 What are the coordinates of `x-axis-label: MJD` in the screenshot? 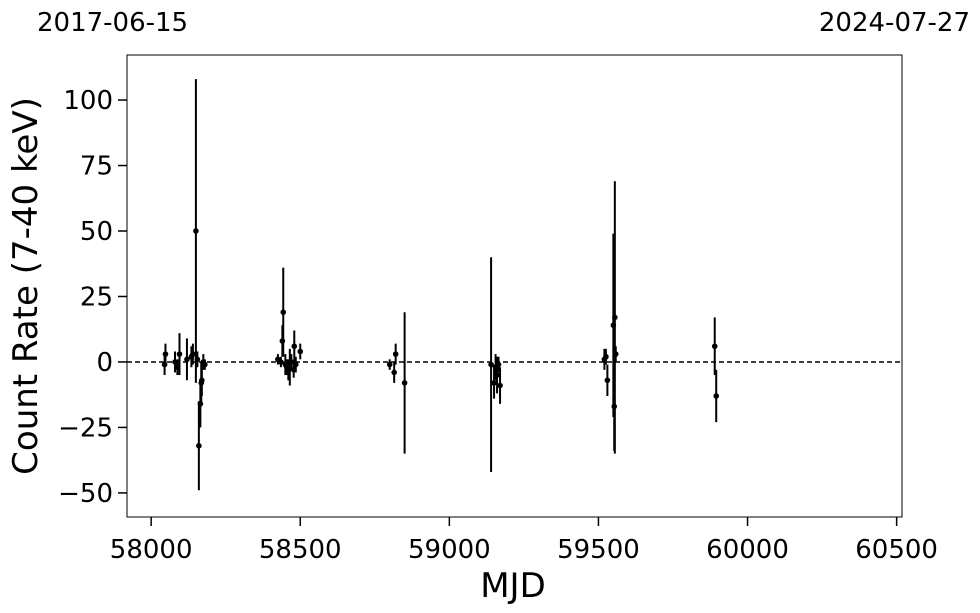 It's located at (513, 586).